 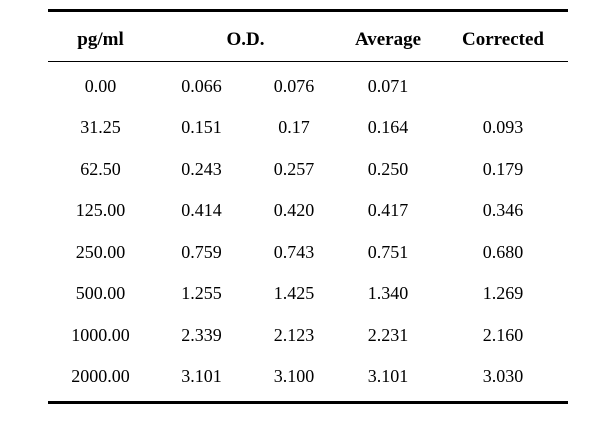 I want to click on cell-concentration: 250.00, so click(x=100, y=251).